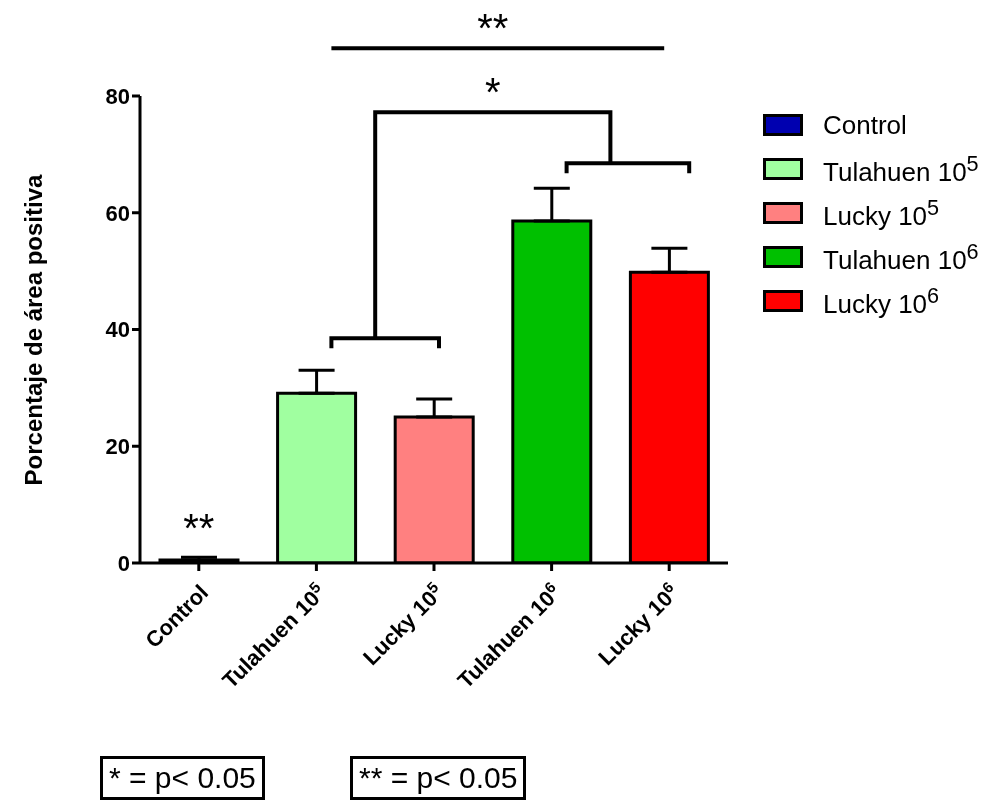  I want to click on y-tick-label: 80, so click(117, 96).